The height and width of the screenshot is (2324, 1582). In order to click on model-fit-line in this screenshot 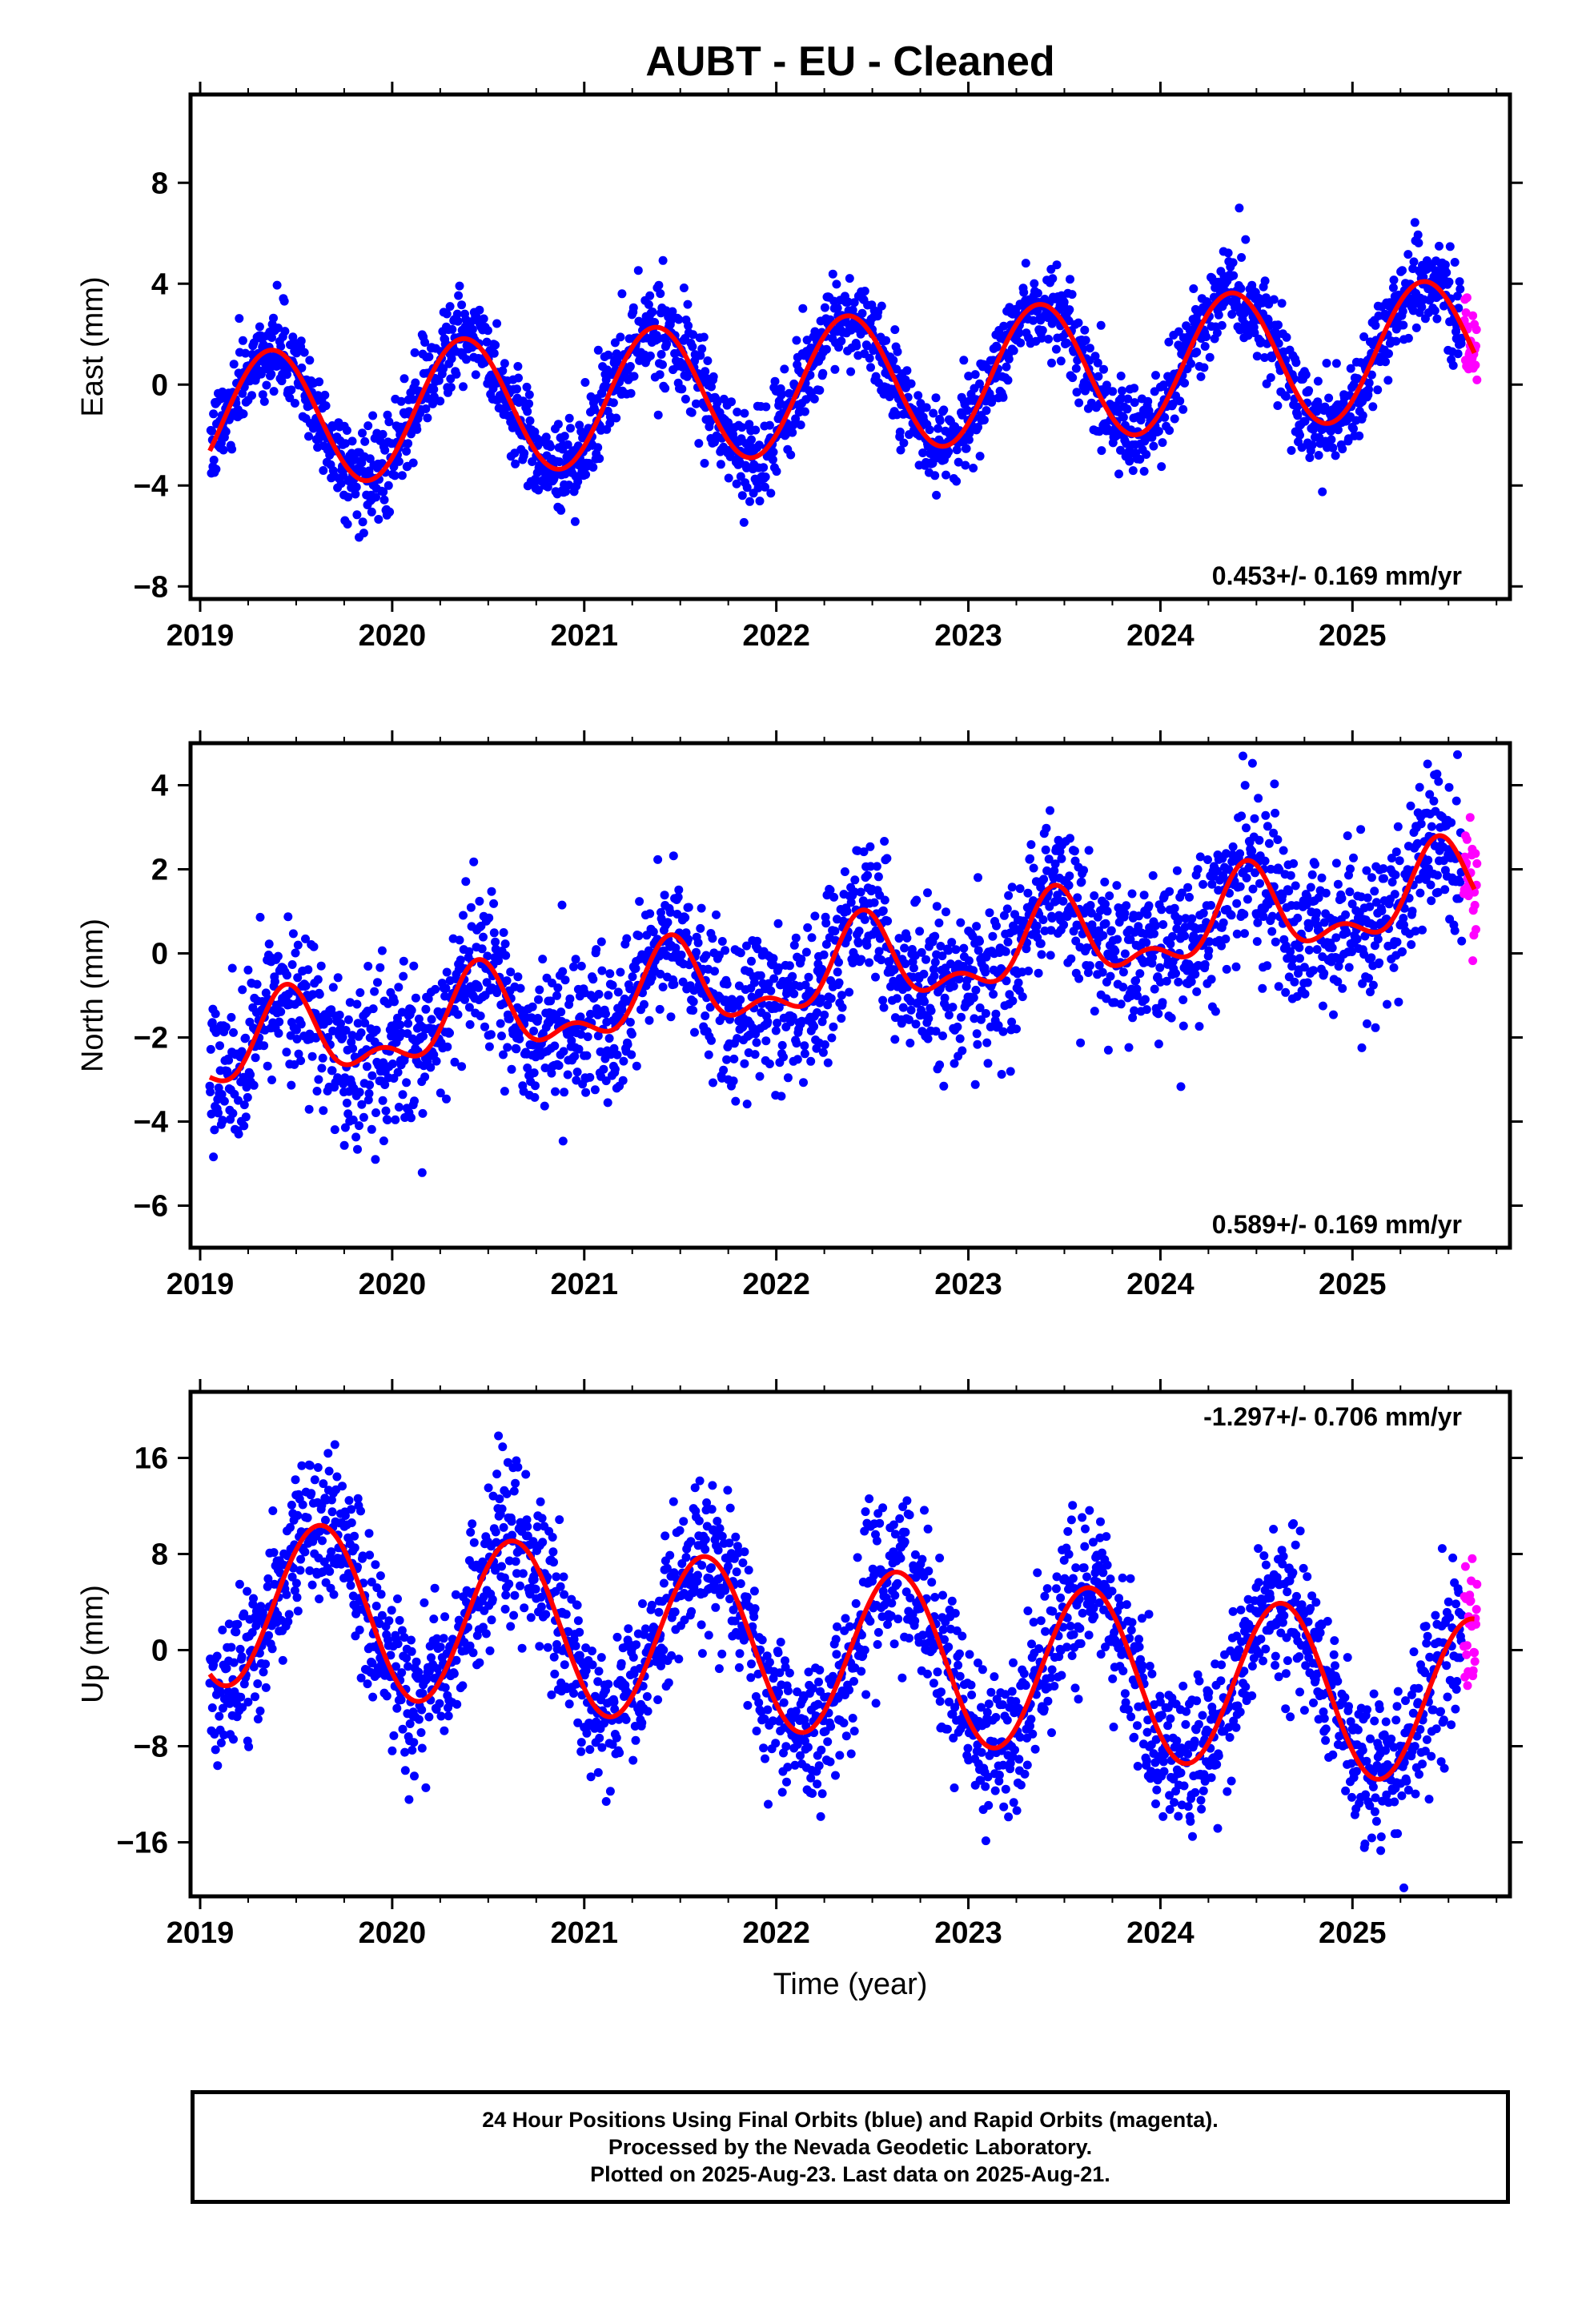, I will do `click(843, 959)`.